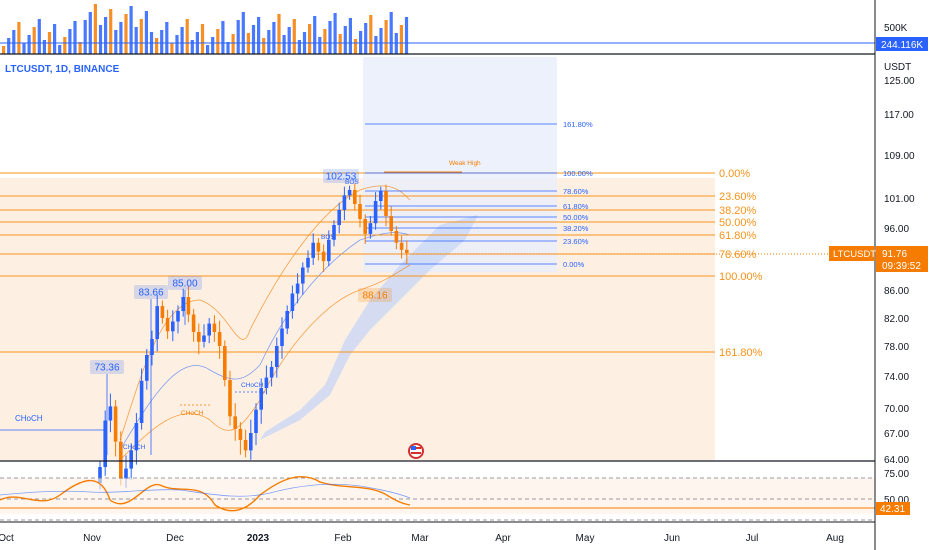 The height and width of the screenshot is (550, 932). I want to click on rsi-line, so click(205, 494).